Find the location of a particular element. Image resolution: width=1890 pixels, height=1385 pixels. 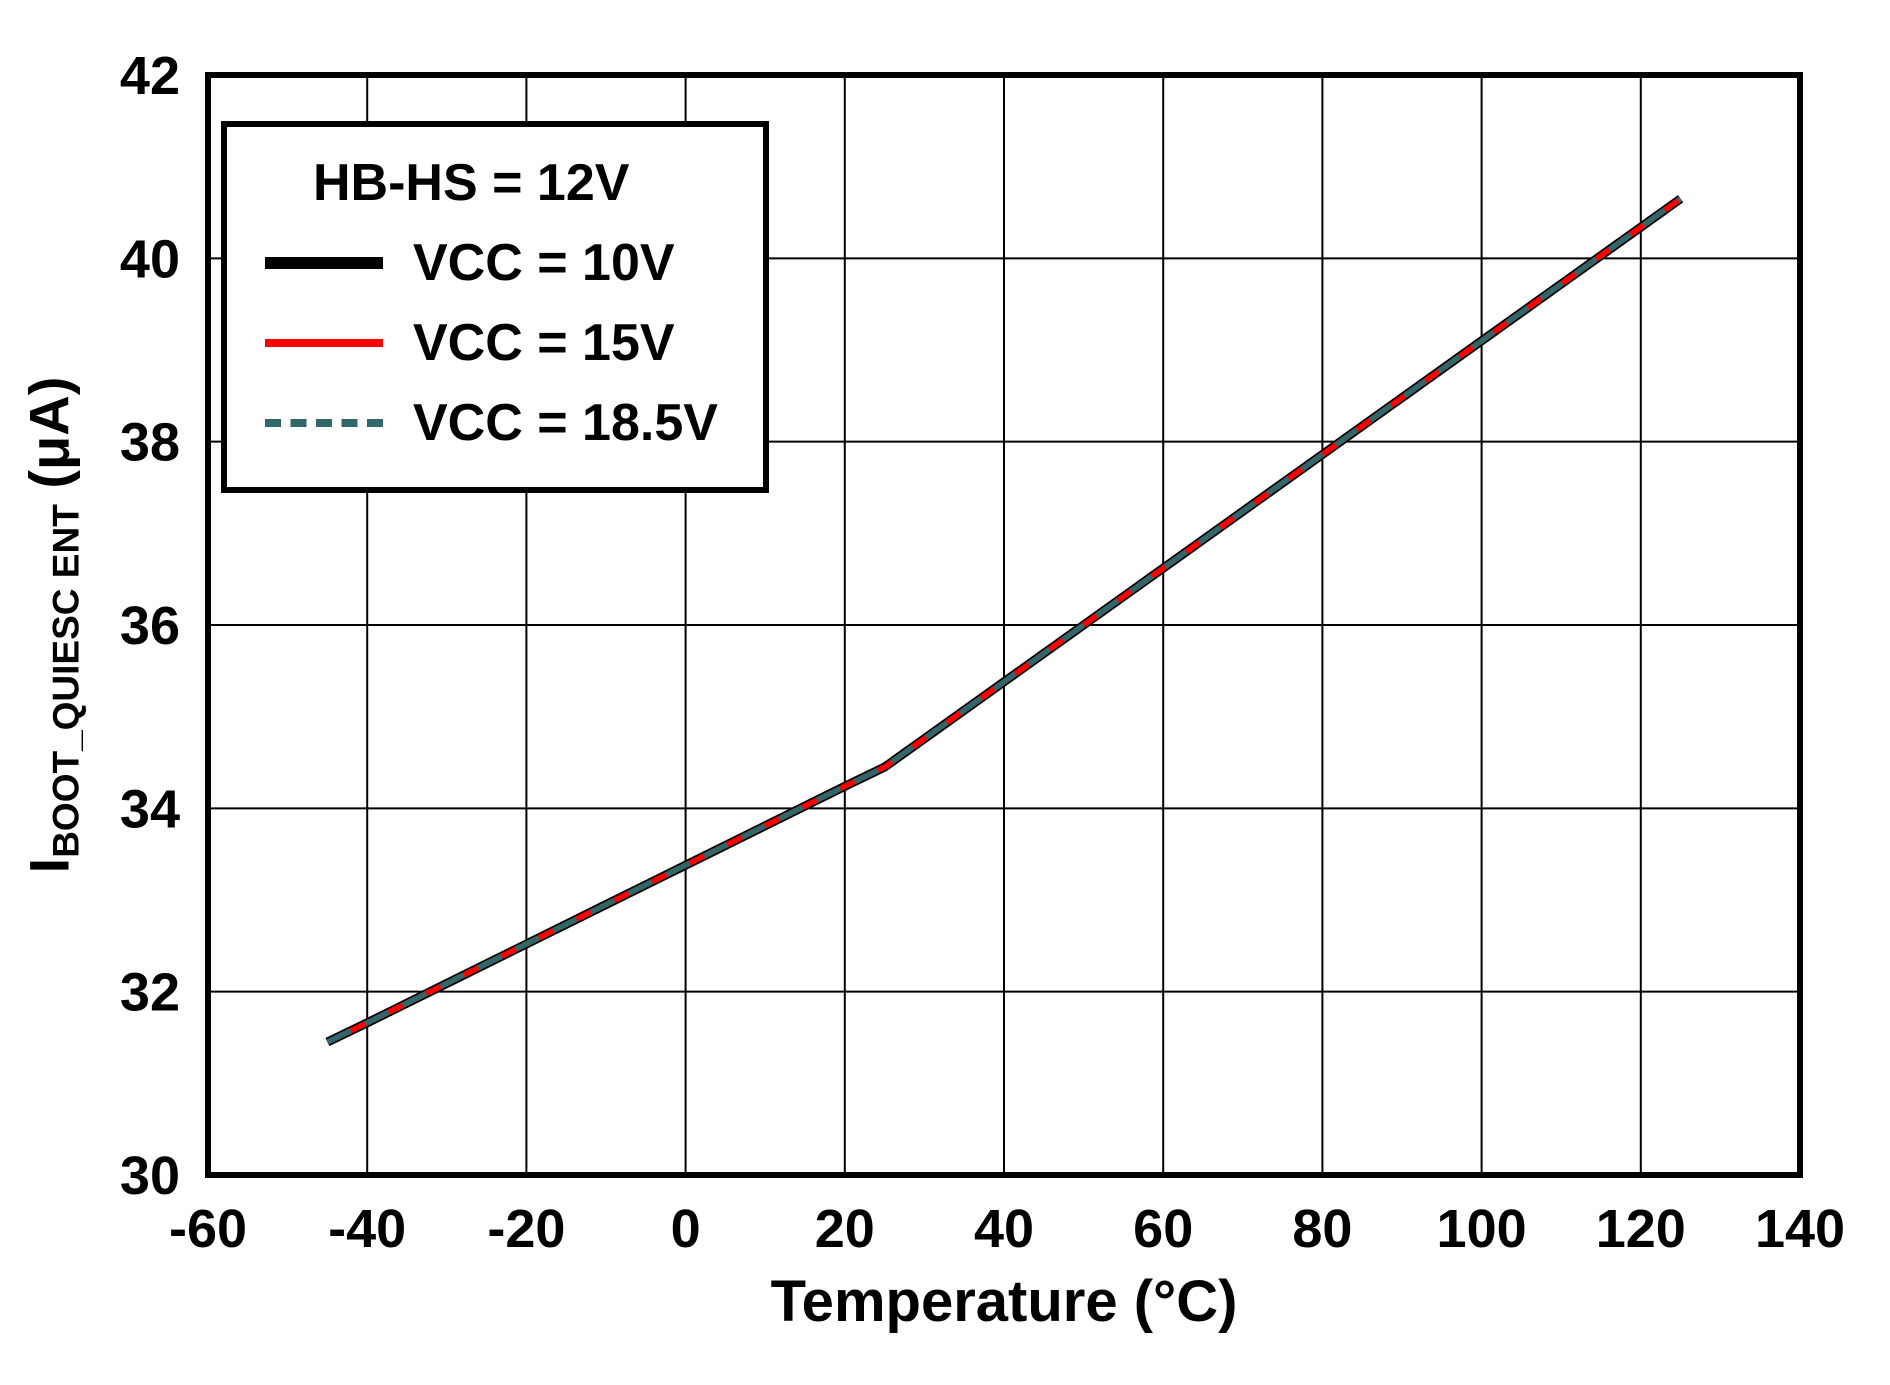

x-tick-label: 0 is located at coordinates (686, 1229).